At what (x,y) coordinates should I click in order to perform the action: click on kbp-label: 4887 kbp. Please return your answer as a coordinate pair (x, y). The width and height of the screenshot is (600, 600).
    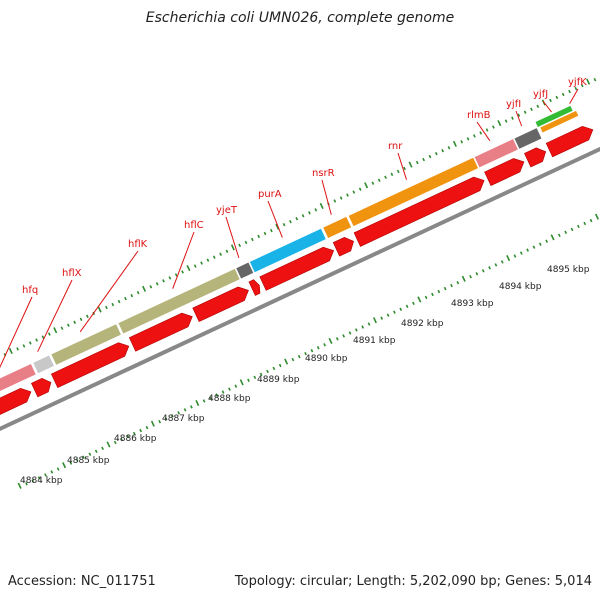
    Looking at the image, I should click on (183, 419).